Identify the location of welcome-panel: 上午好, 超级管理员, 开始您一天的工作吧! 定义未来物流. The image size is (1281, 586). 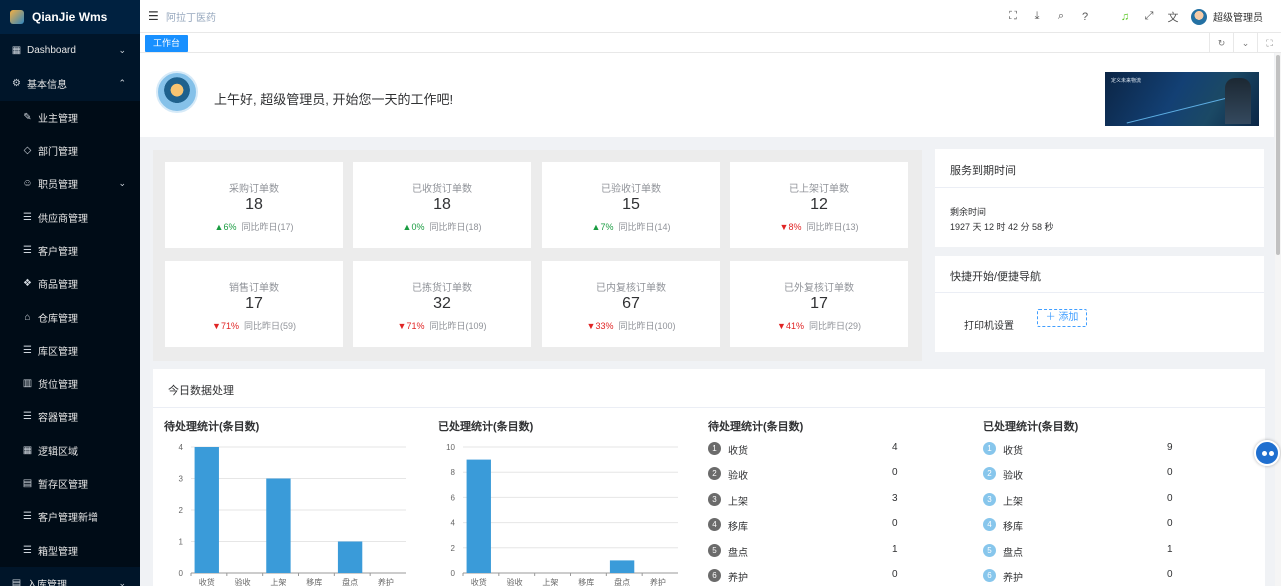
(707, 95).